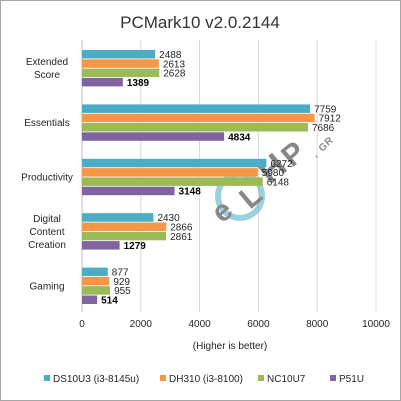  What do you see at coordinates (190, 192) in the screenshot?
I see `data-label: 3148` at bounding box center [190, 192].